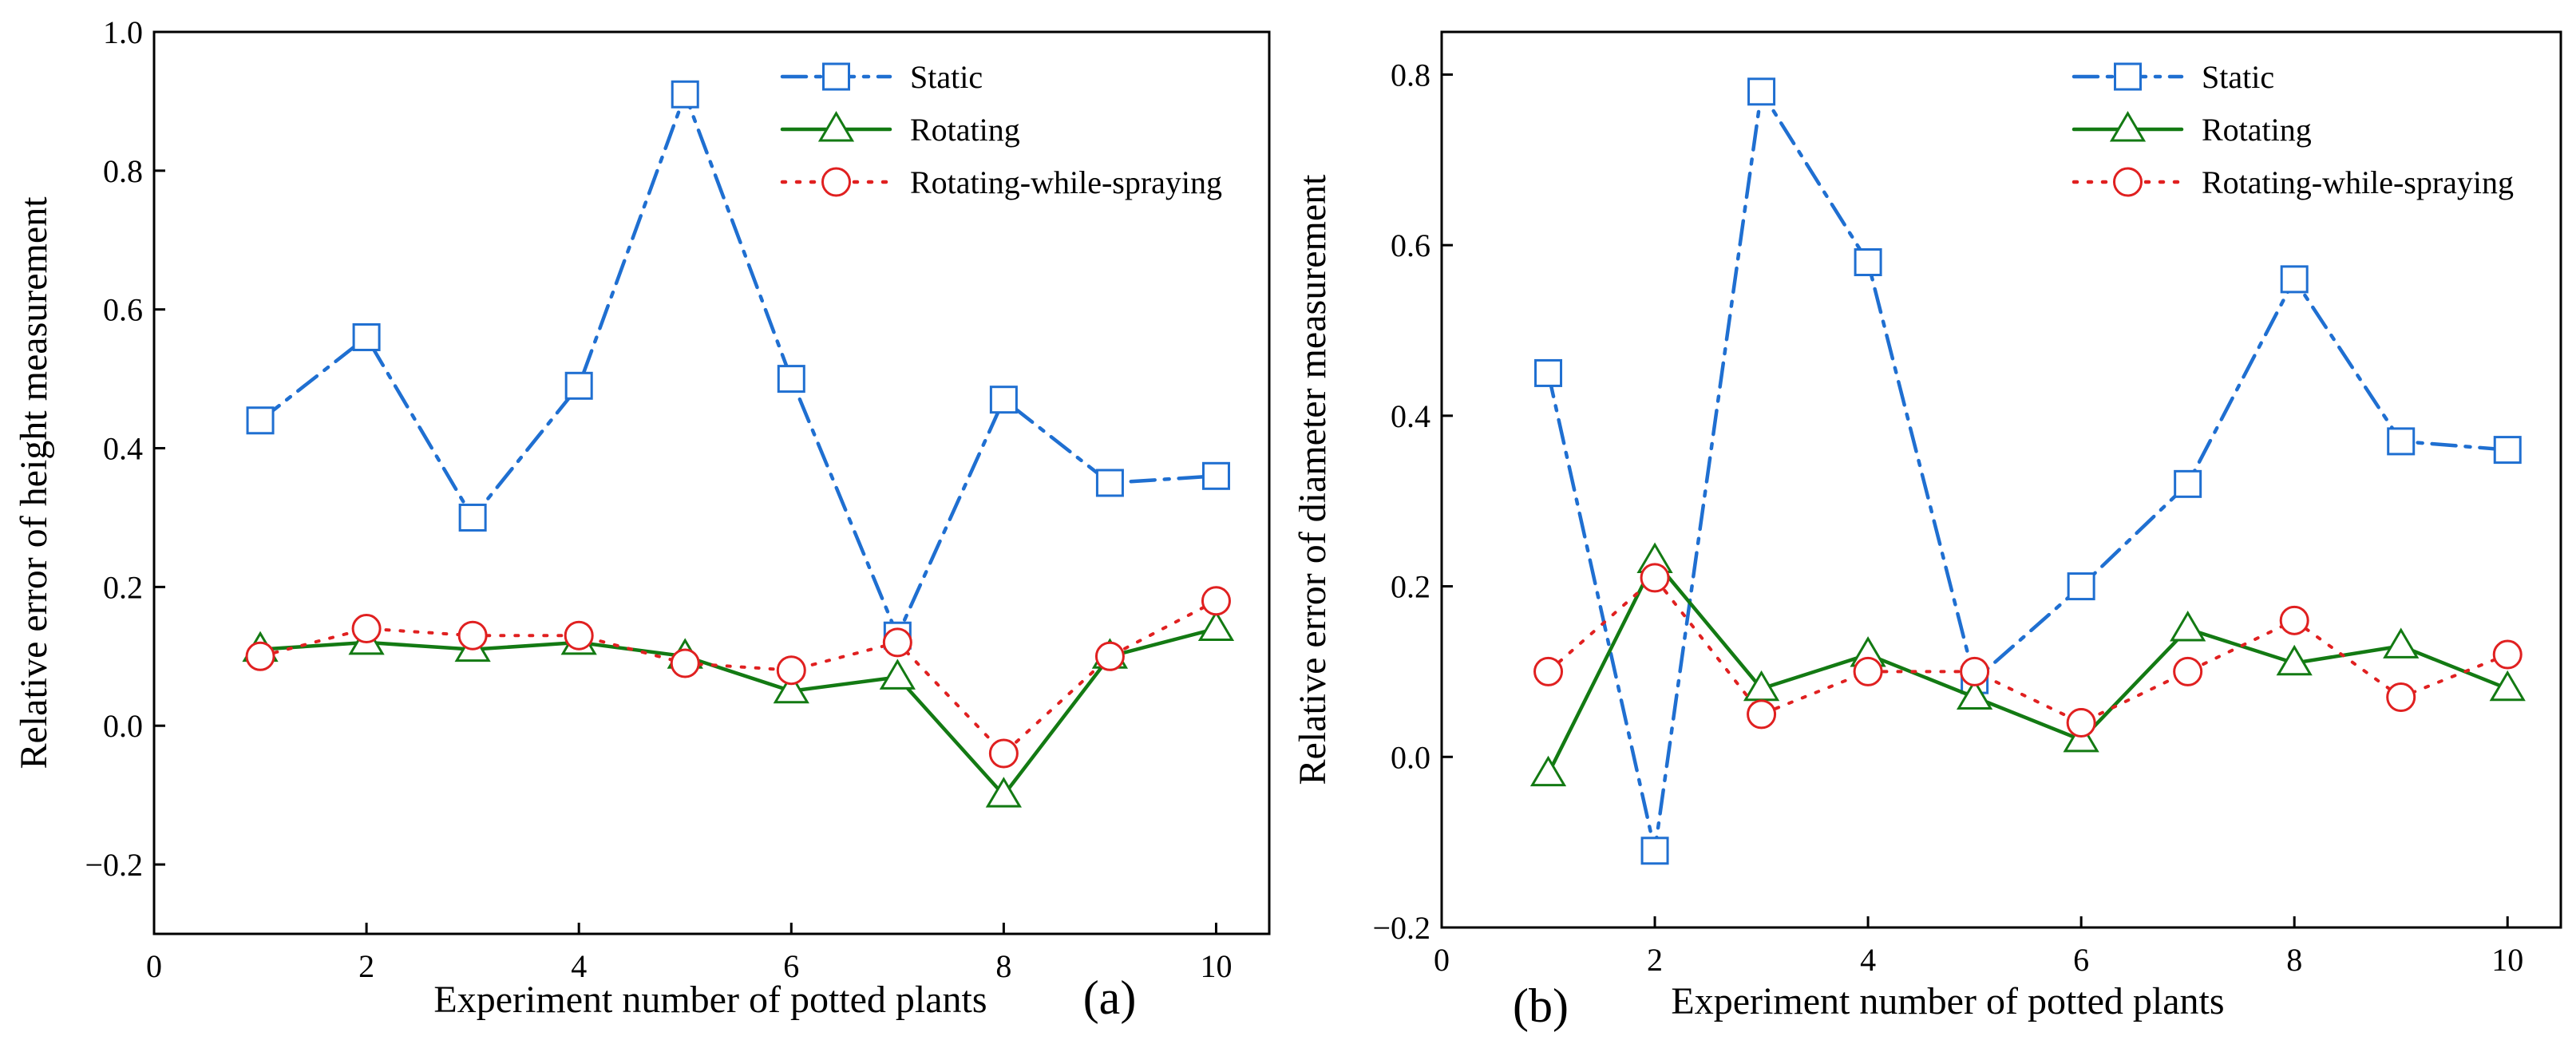  I want to click on series-rotating, so click(738, 709).